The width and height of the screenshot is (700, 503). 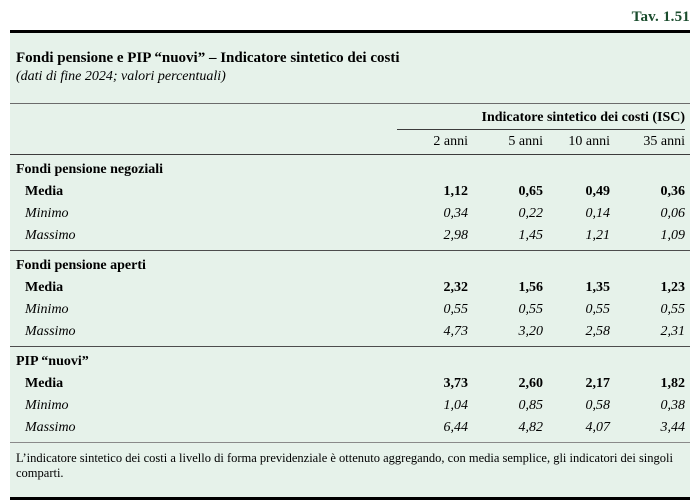 I want to click on group-column-header: Indicatore sintetico dei costi (ISC), so click(x=583, y=117).